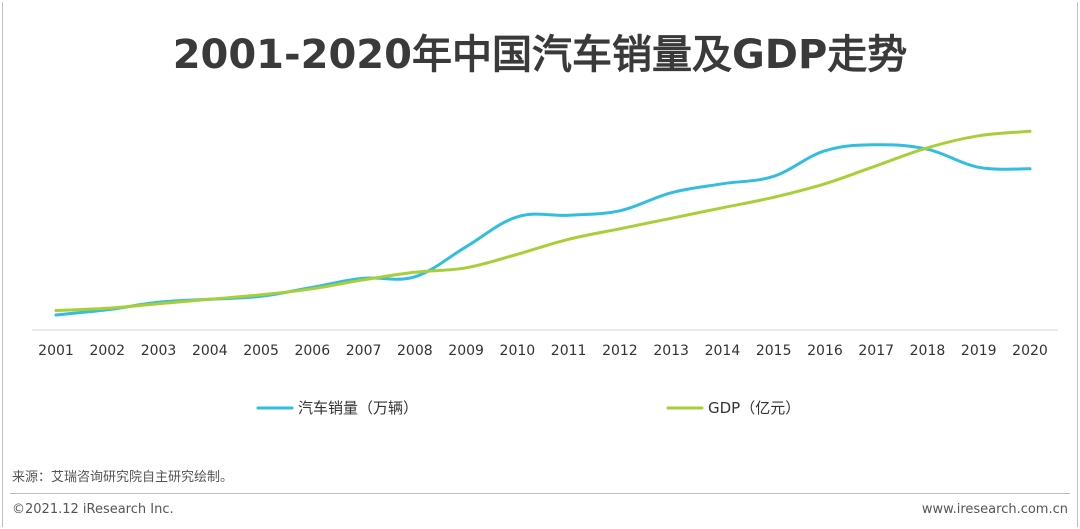 This screenshot has height=529, width=1080. I want to click on x-tick-label: 2016, so click(825, 351).